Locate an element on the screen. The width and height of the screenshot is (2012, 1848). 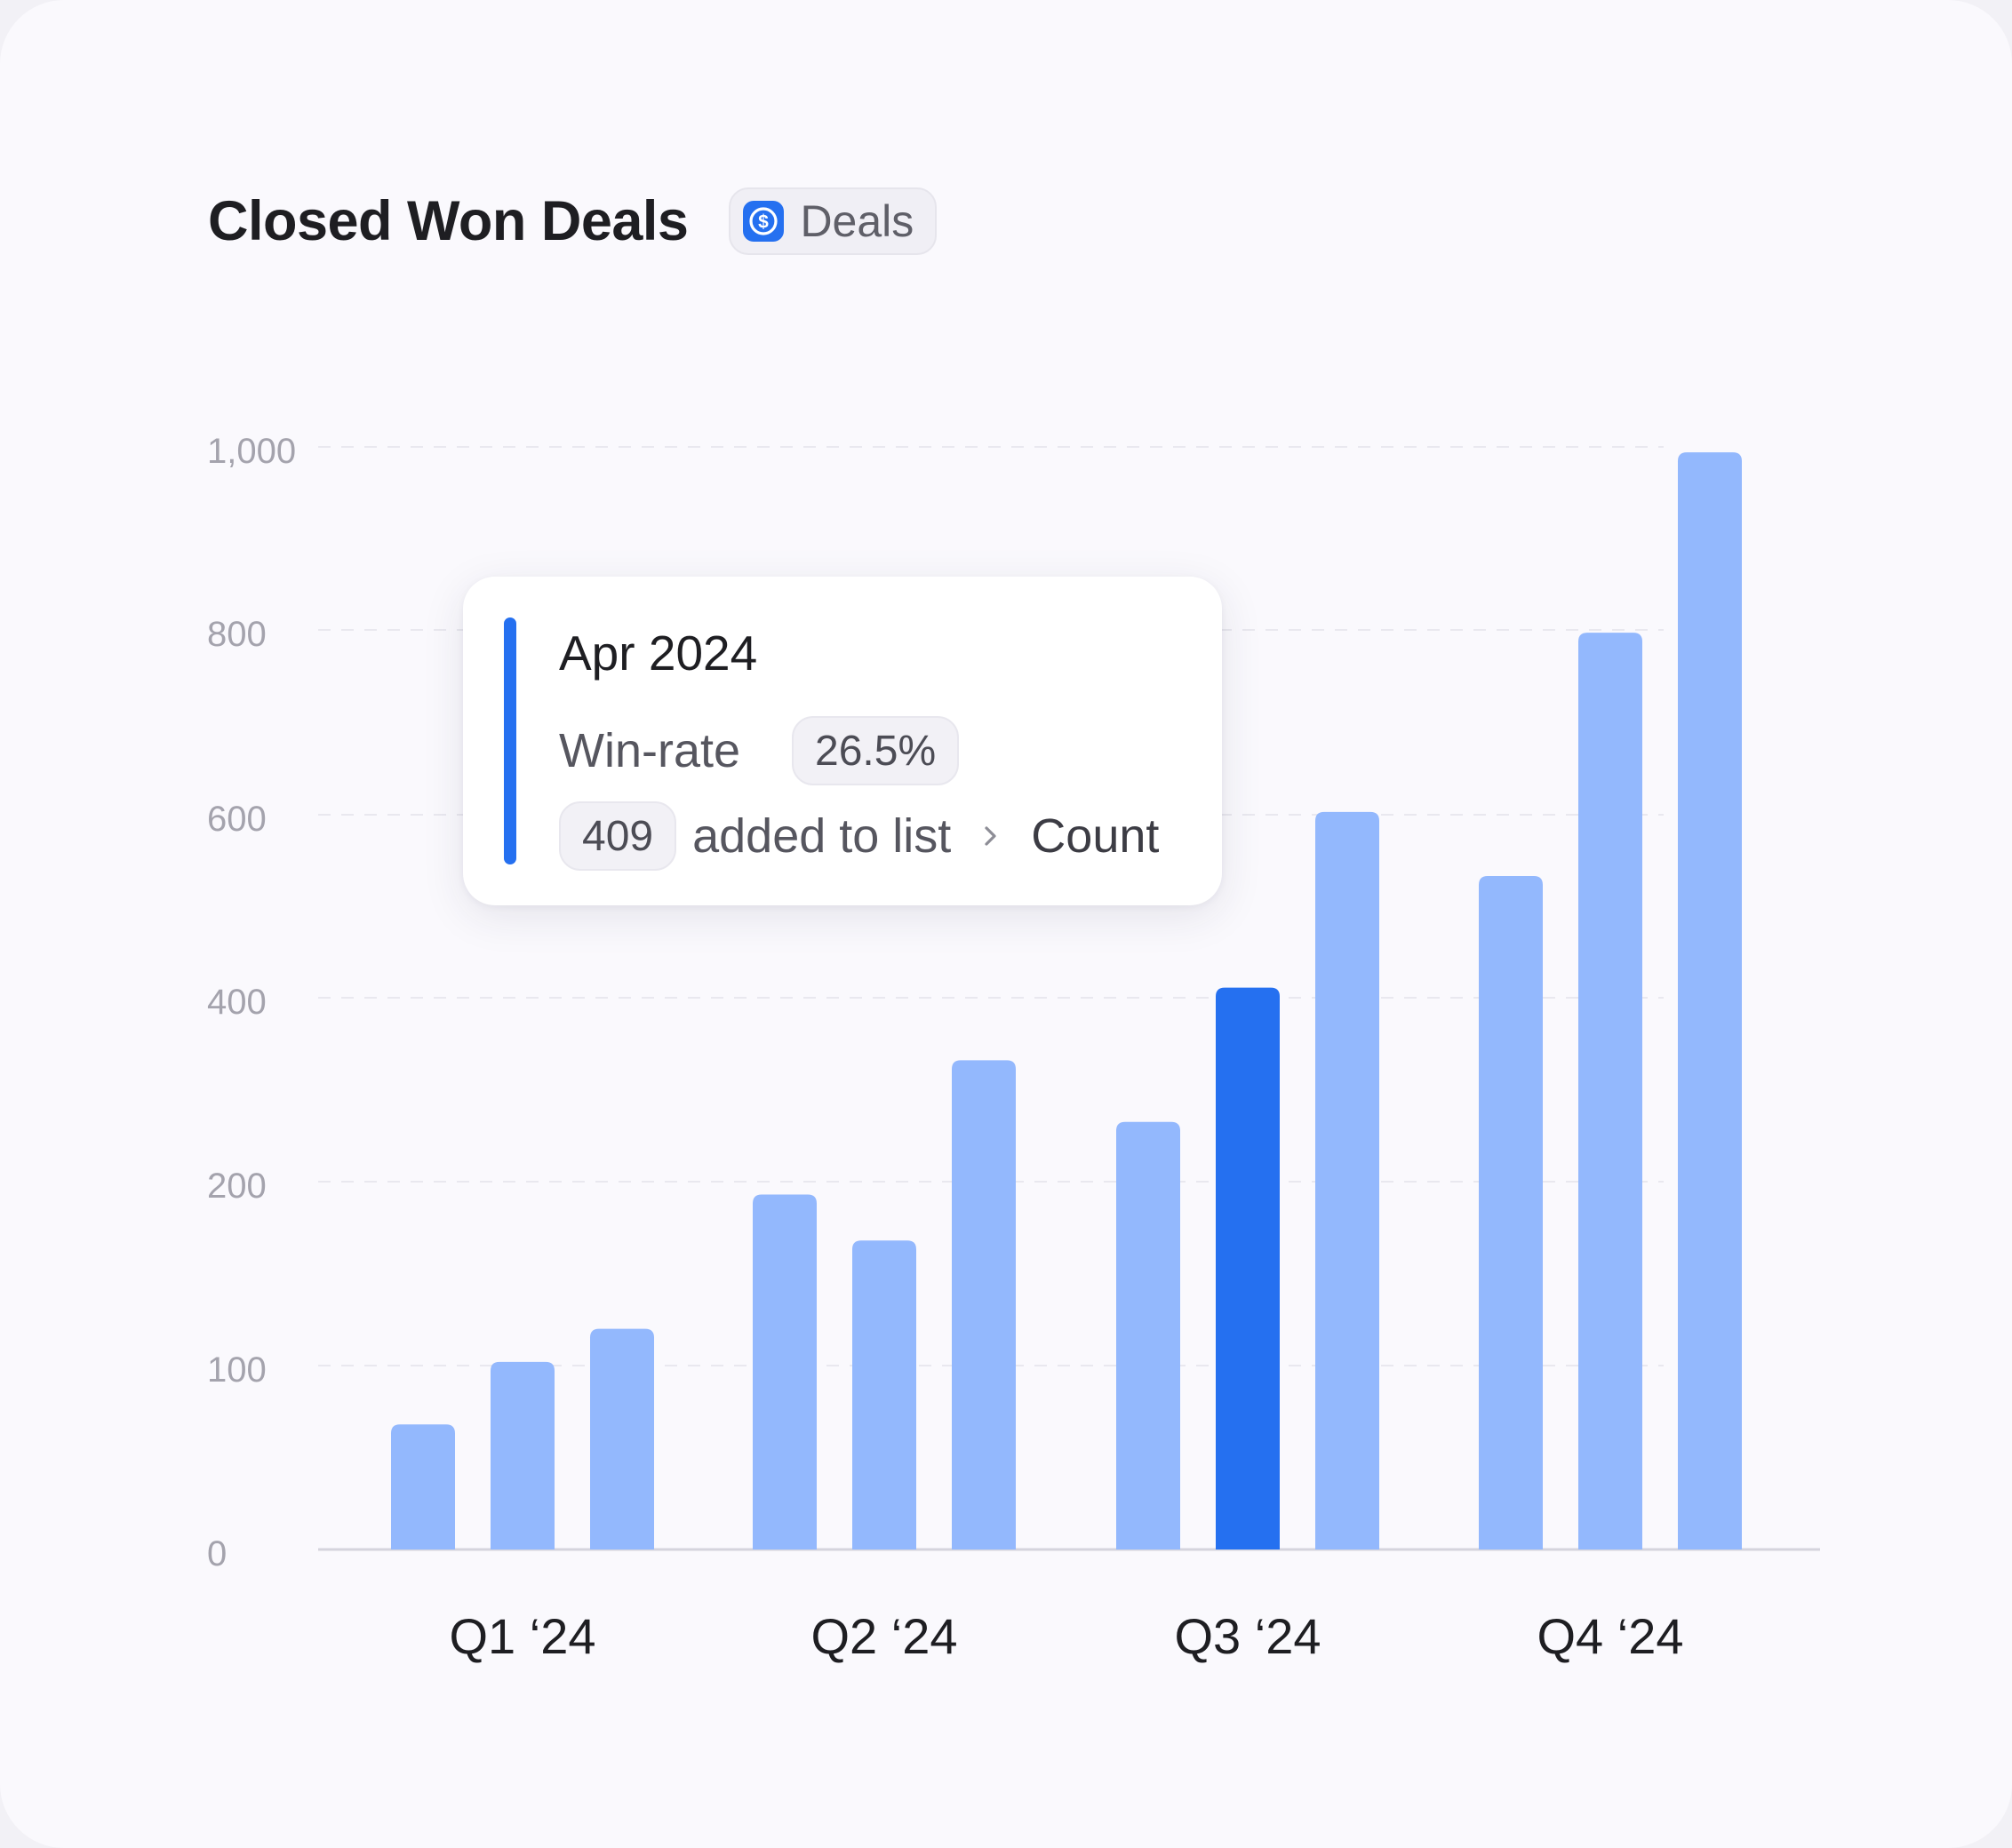
tooltip-title: Apr 2024 is located at coordinates (658, 653).